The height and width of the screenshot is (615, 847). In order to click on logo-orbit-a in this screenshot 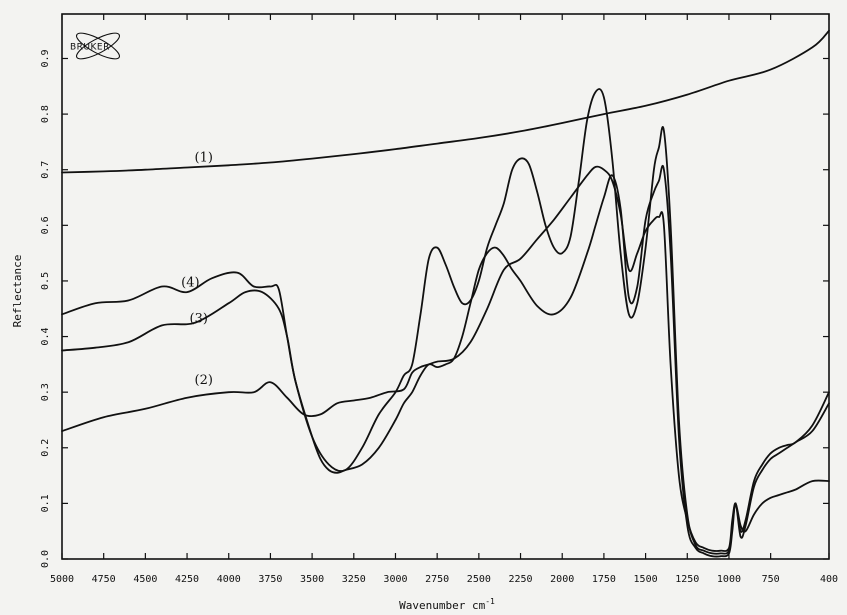, I will do `click(98, 46)`.